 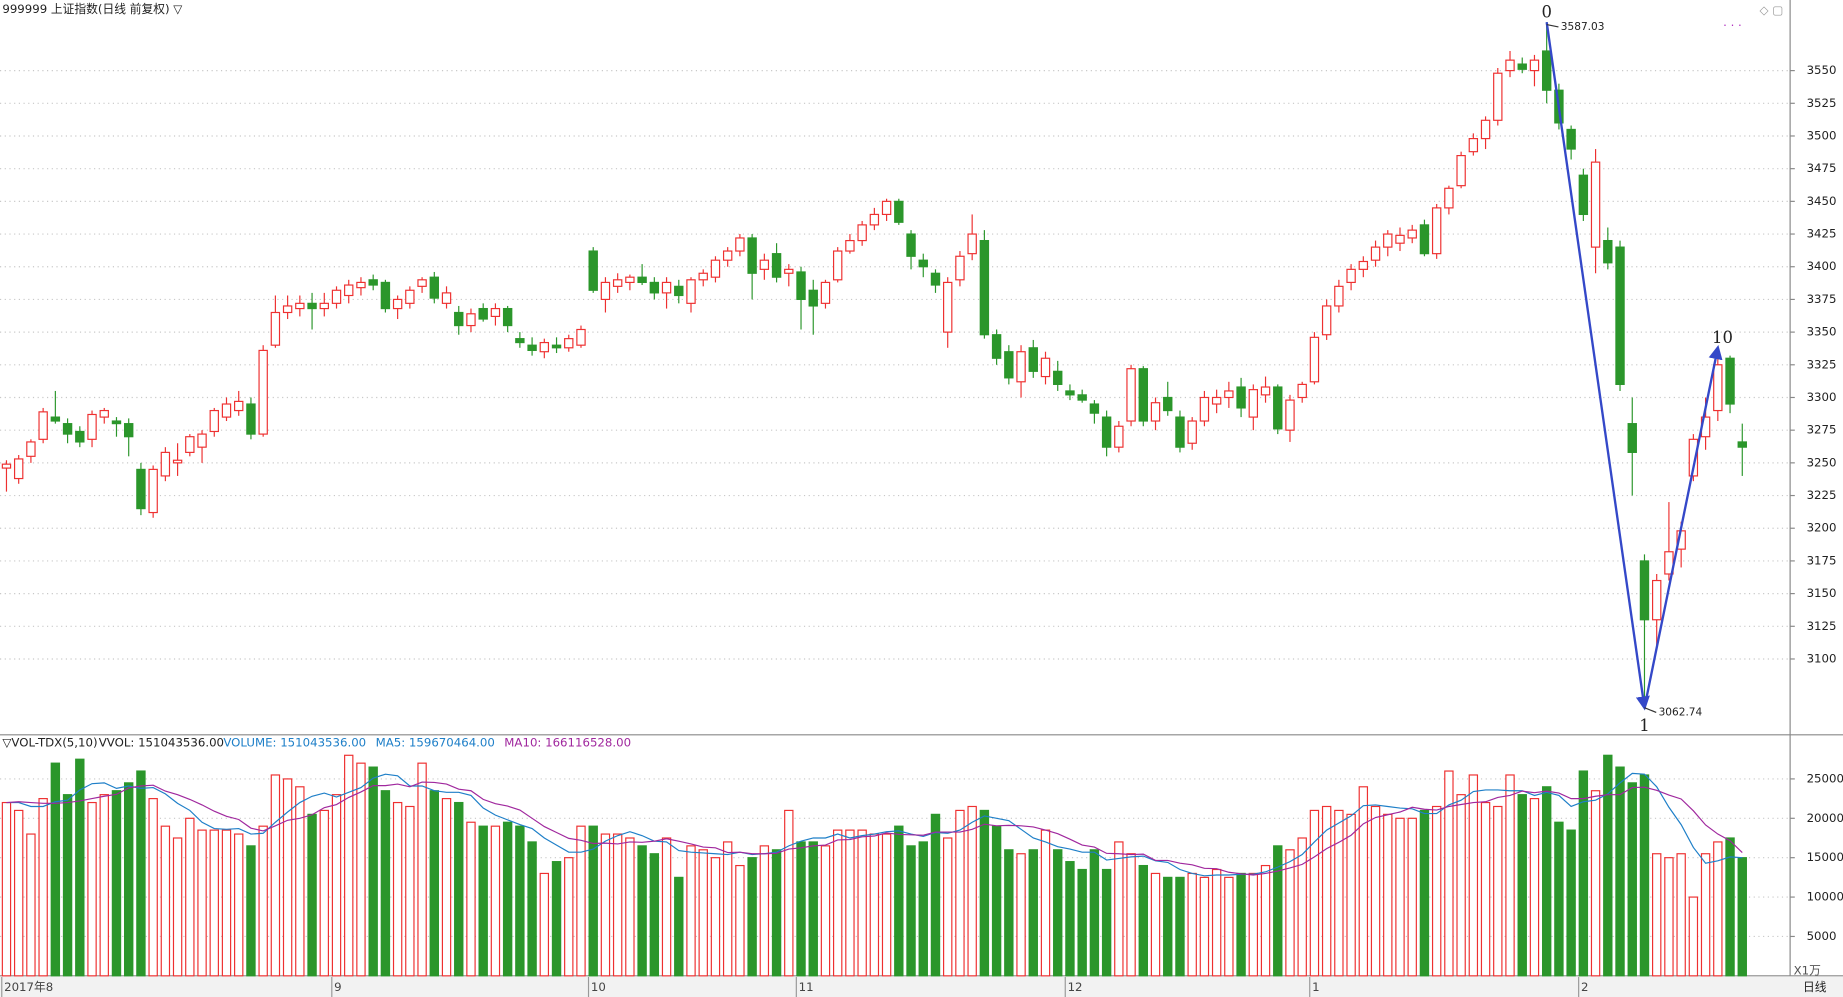 What do you see at coordinates (435, 743) in the screenshot?
I see `legend-entry: MA5: 159670464.00` at bounding box center [435, 743].